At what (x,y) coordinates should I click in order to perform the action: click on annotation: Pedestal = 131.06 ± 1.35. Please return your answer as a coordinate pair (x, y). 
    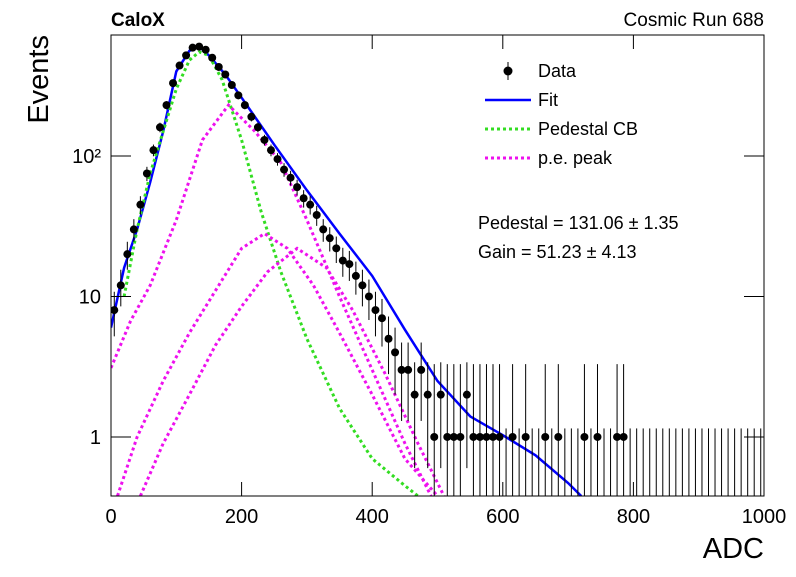
    Looking at the image, I should click on (578, 223).